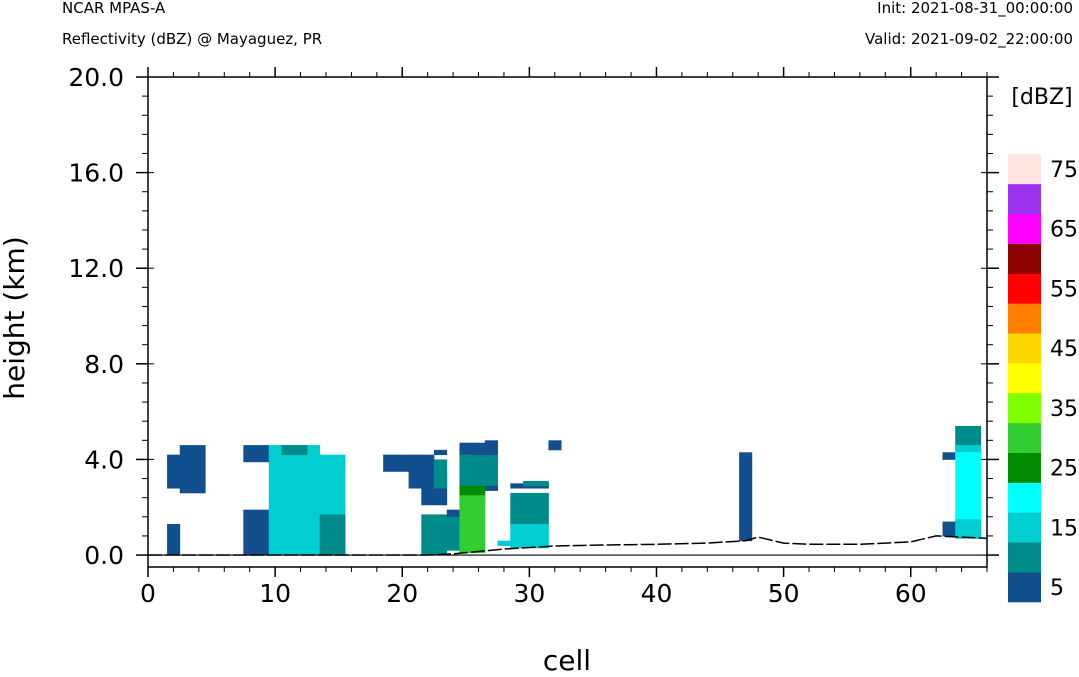 The height and width of the screenshot is (677, 1079). Describe the element at coordinates (975, 8) in the screenshot. I see `init-time: Init: 2021-08-31_00:00:00` at that location.